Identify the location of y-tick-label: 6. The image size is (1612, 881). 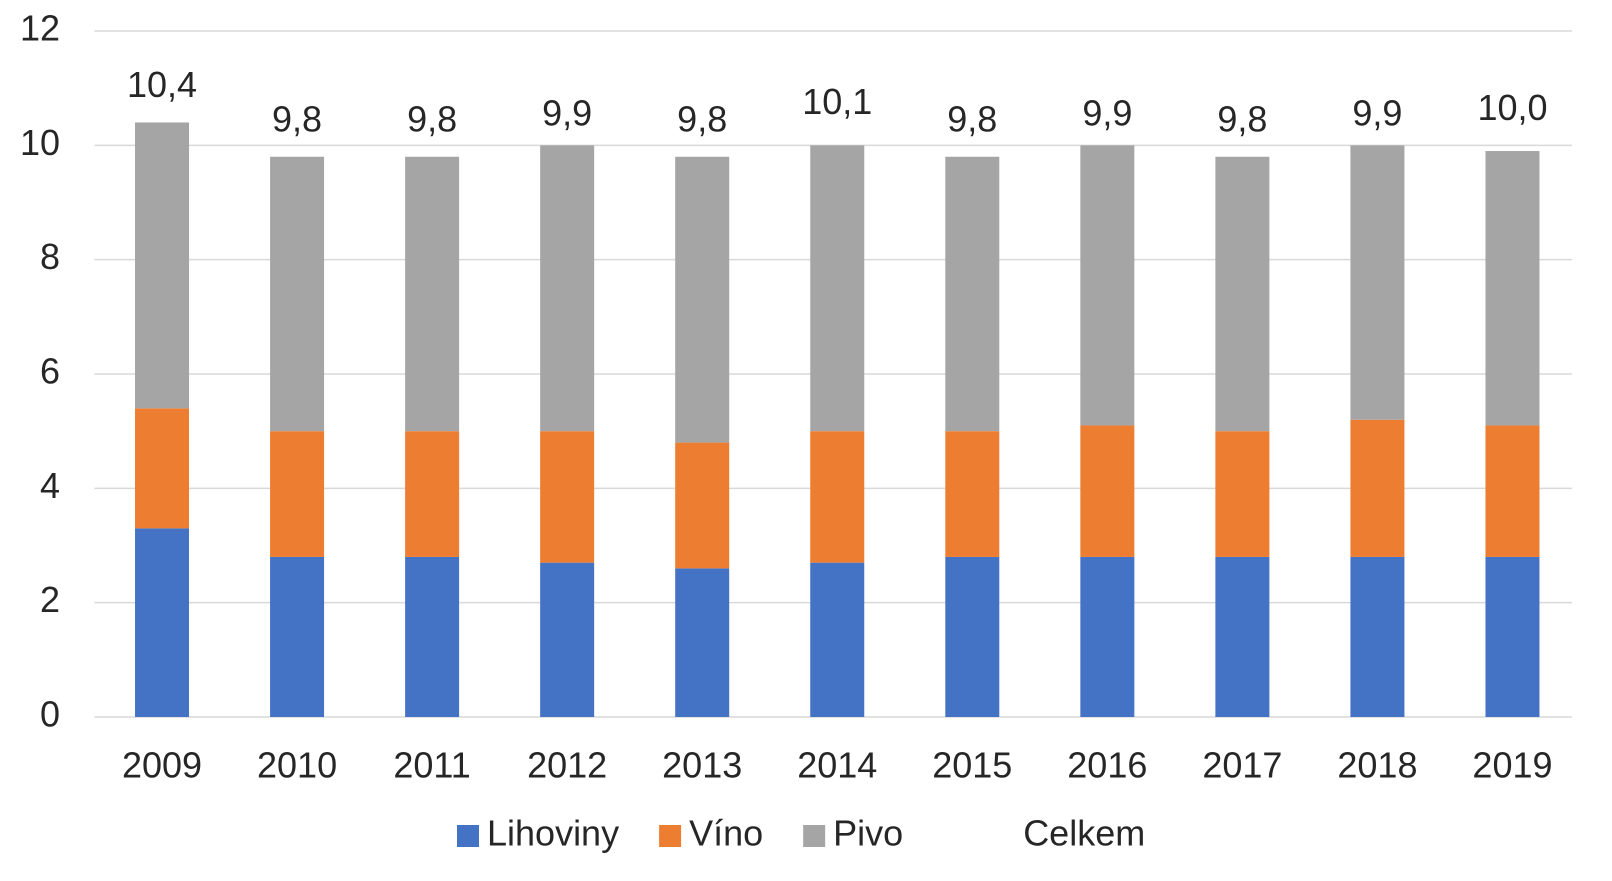
(50, 371).